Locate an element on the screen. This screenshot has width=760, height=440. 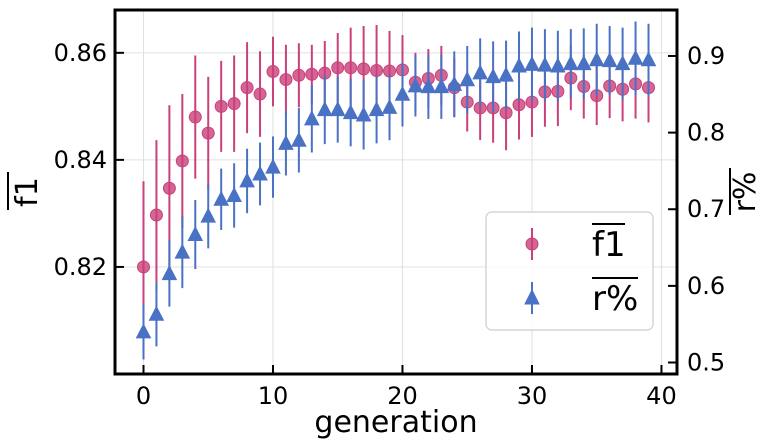
y-left-tick-label: 0.82 is located at coordinates (80, 267).